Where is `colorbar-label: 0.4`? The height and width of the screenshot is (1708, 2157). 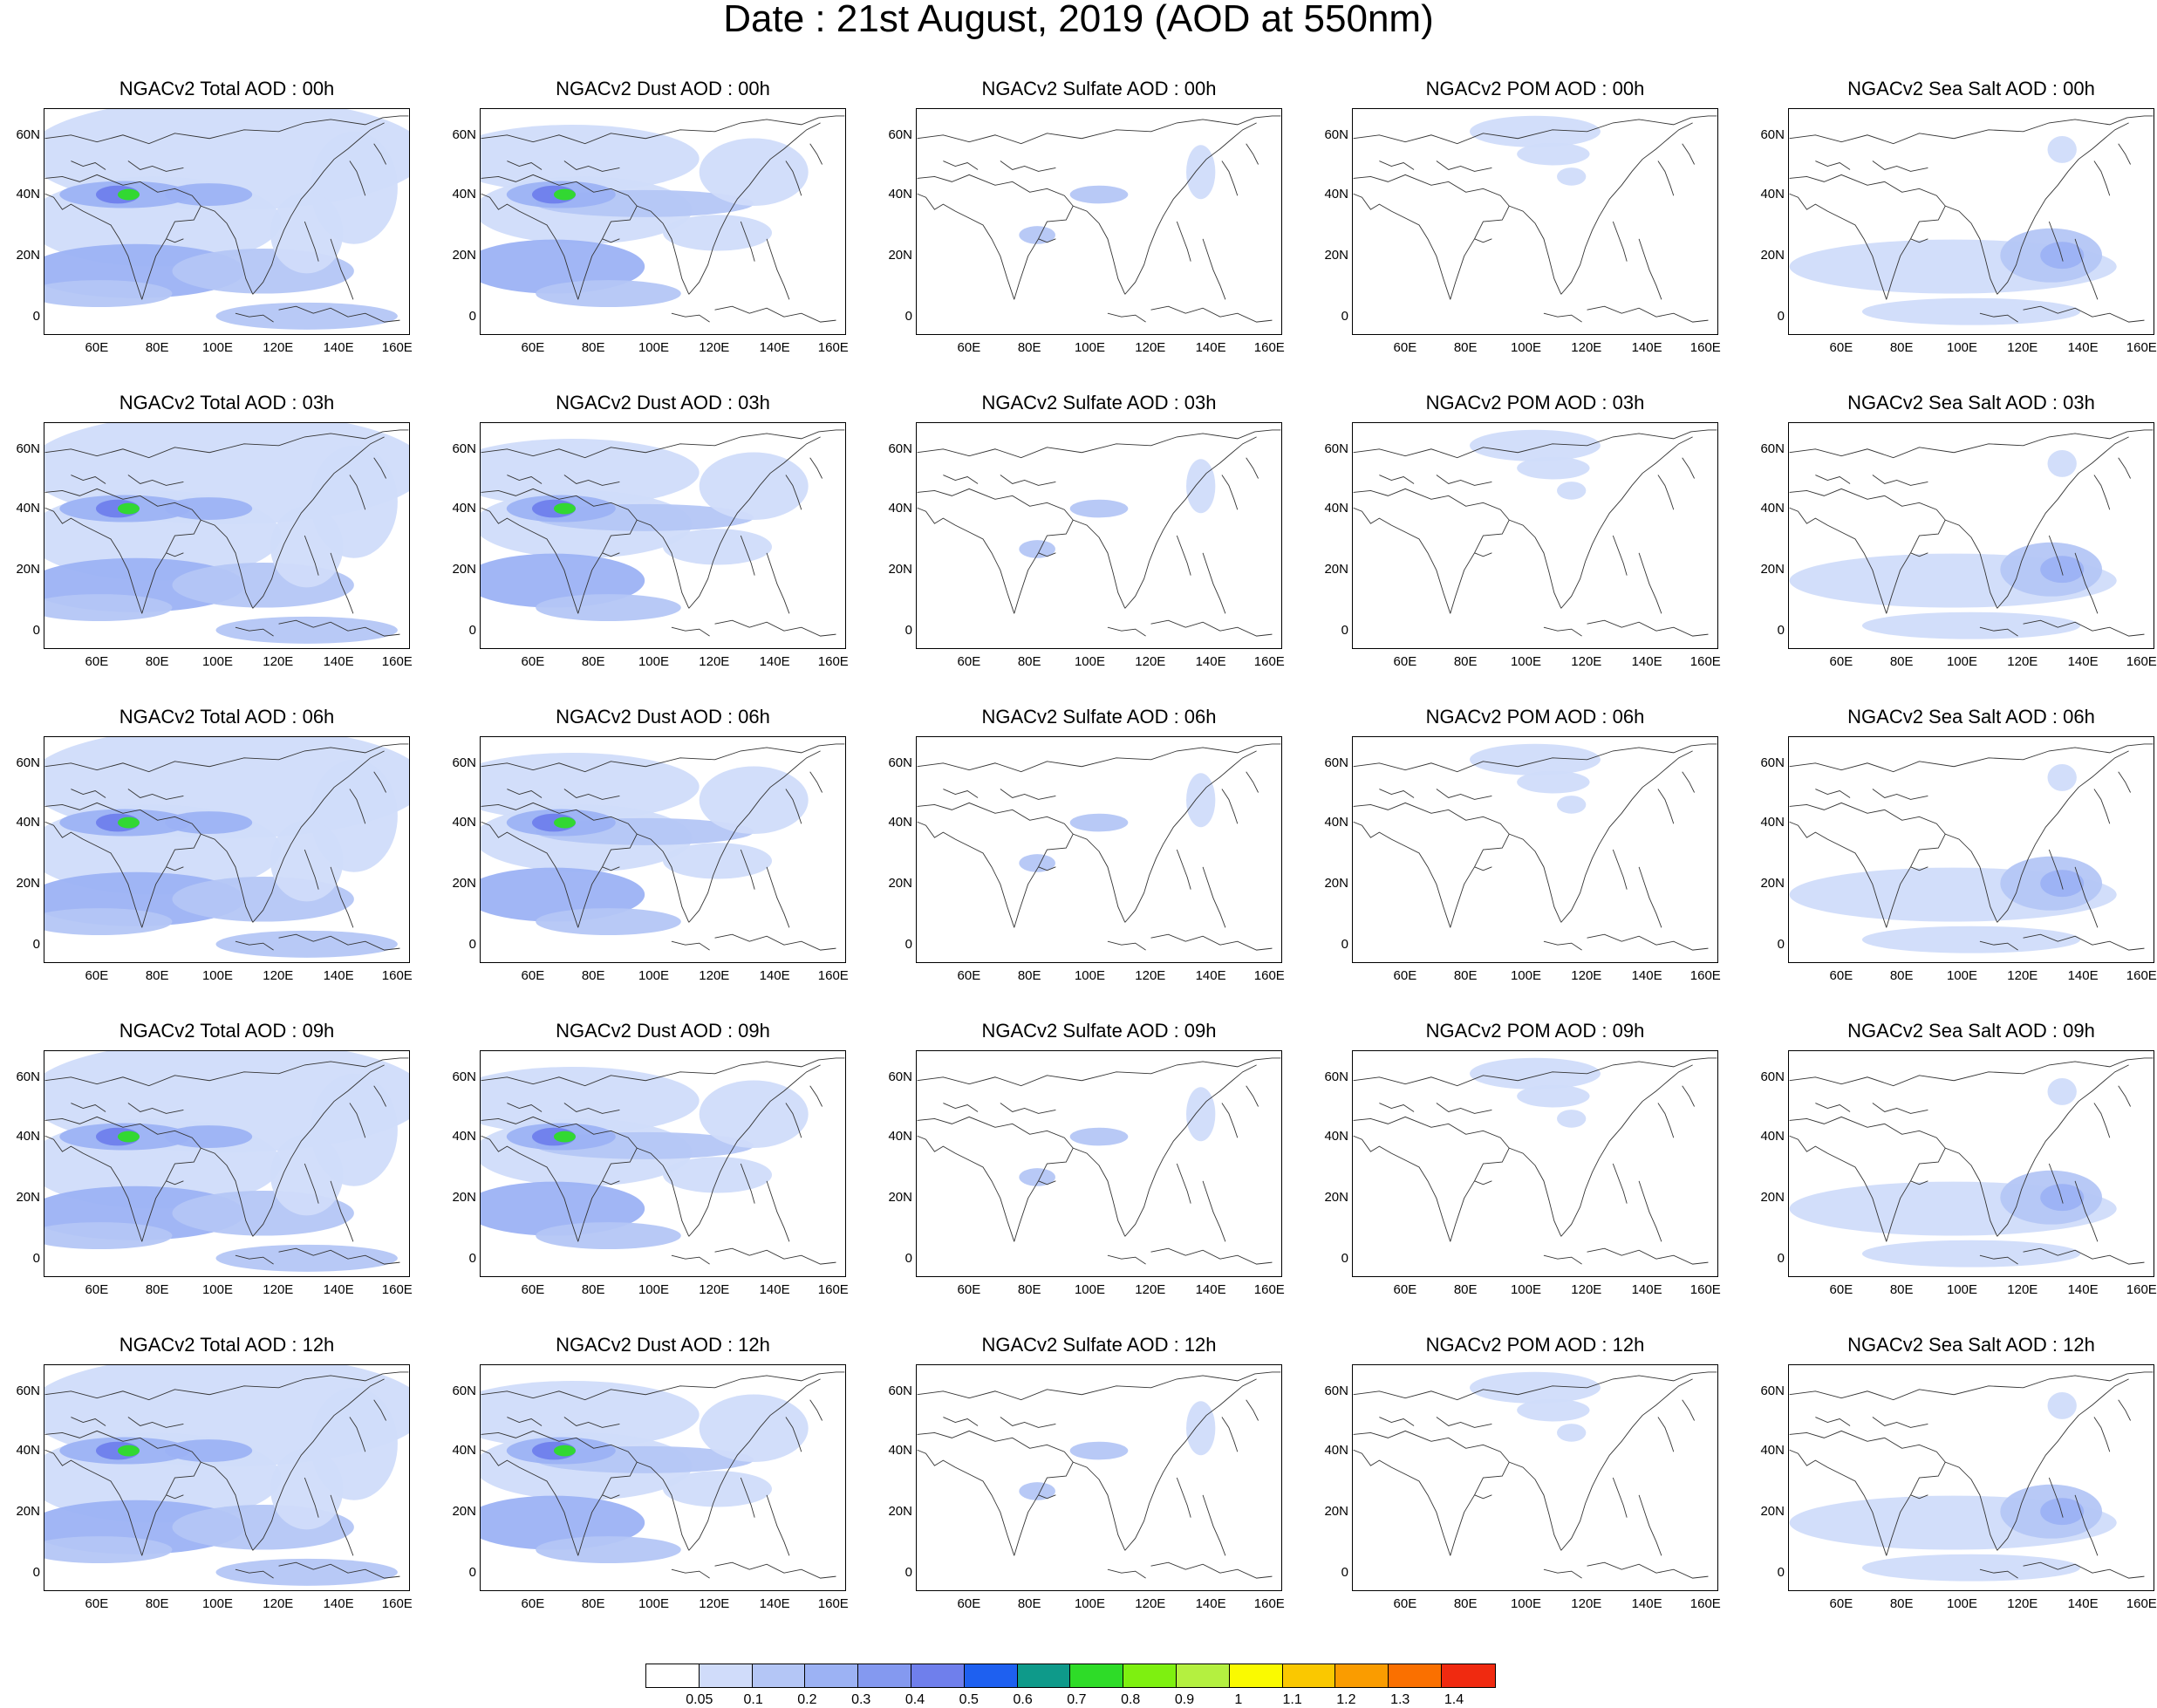 colorbar-label: 0.4 is located at coordinates (915, 1700).